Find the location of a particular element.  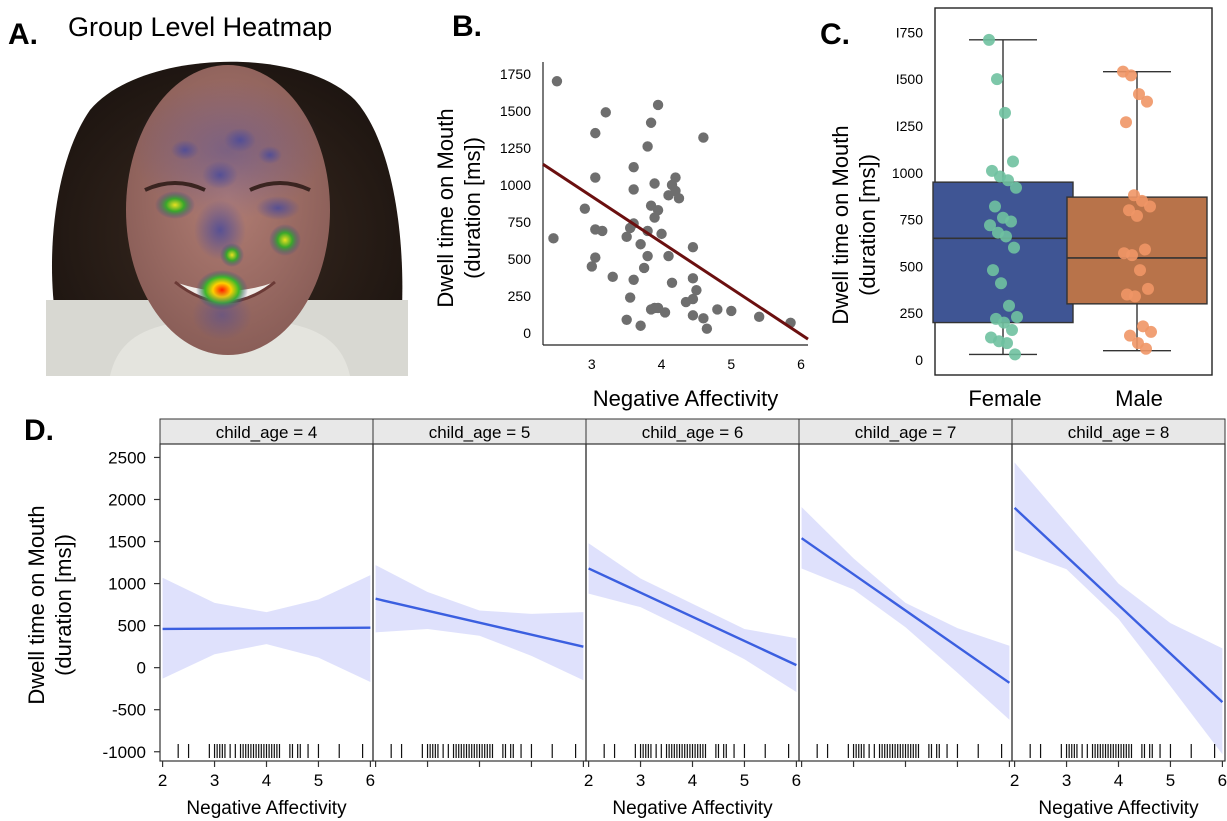

y-axis-title-line: Dwell time on Mouth is located at coordinates (36, 604).